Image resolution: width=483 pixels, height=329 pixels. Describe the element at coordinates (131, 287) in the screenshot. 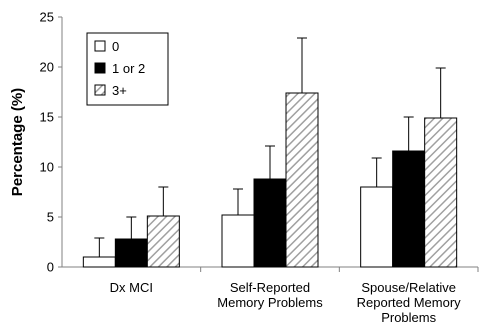

I see `category-label: Dx MCI` at that location.